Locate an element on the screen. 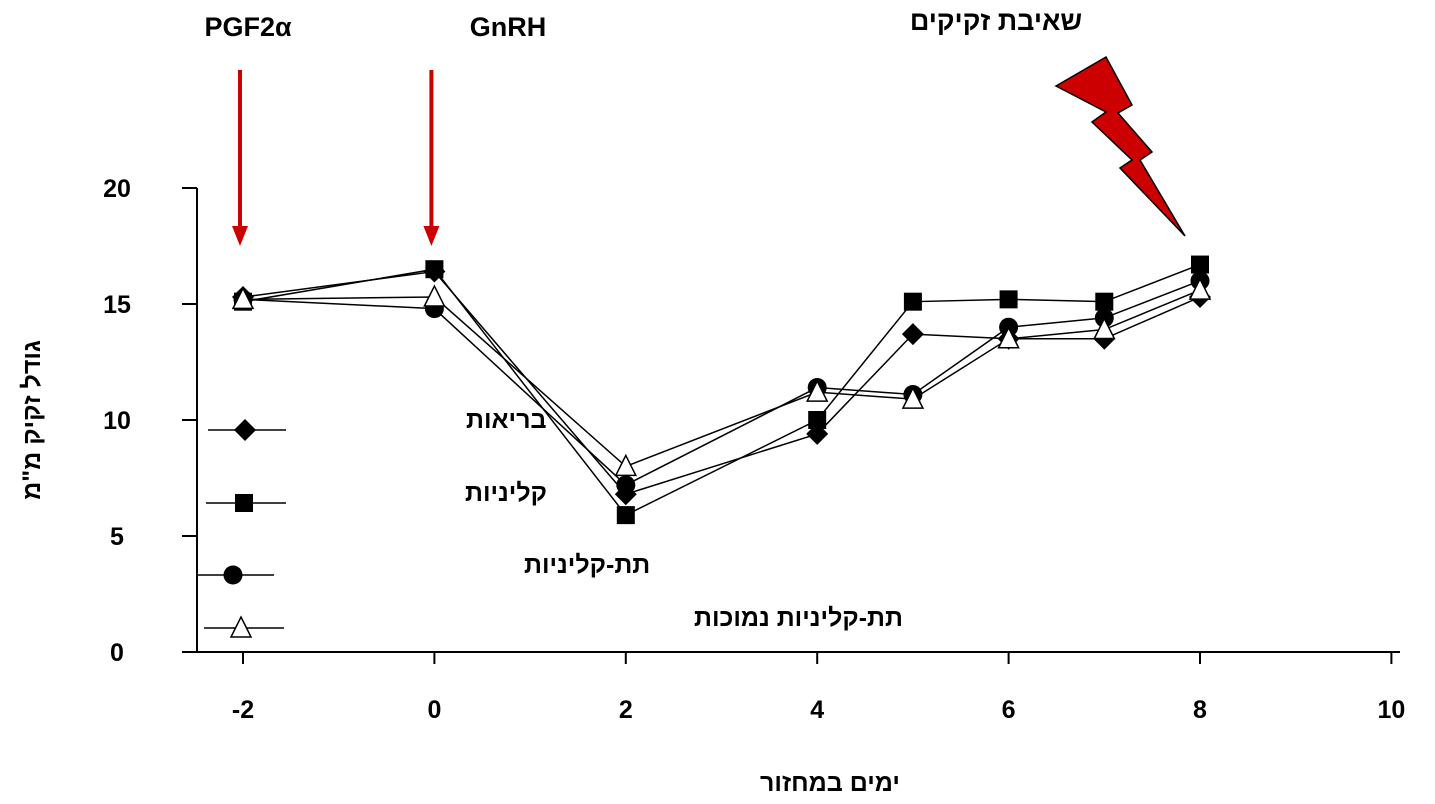 Image resolution: width=1435 pixels, height=804 pixels. y-tick-label: 15 is located at coordinates (117, 305).